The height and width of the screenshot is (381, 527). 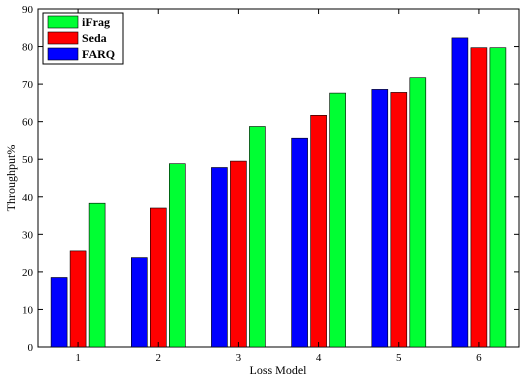 I want to click on y-tick-label: 90, so click(x=28, y=10).